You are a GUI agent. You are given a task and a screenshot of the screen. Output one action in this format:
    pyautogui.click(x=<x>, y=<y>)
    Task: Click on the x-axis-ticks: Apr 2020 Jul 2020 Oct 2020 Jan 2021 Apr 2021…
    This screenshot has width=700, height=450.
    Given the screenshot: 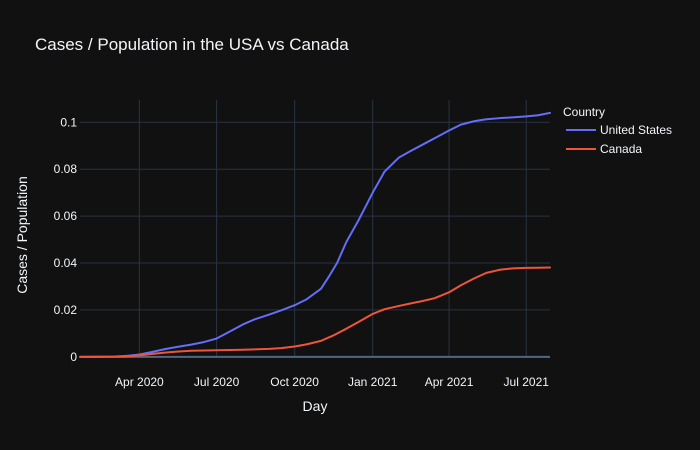 What is the action you would take?
    pyautogui.click(x=332, y=382)
    